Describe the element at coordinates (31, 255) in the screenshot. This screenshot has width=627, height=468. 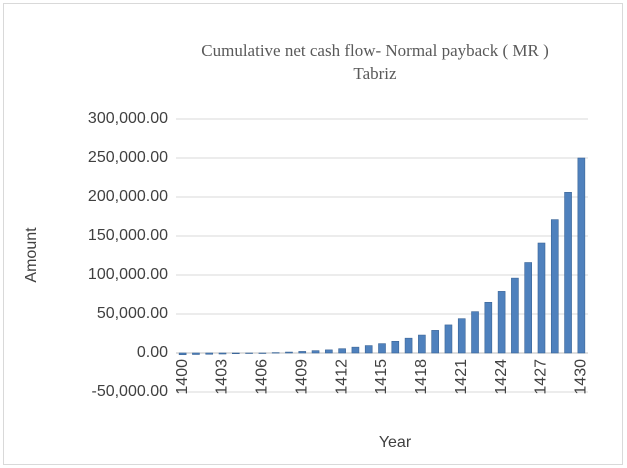
I see `y-axis-label: Amount` at that location.